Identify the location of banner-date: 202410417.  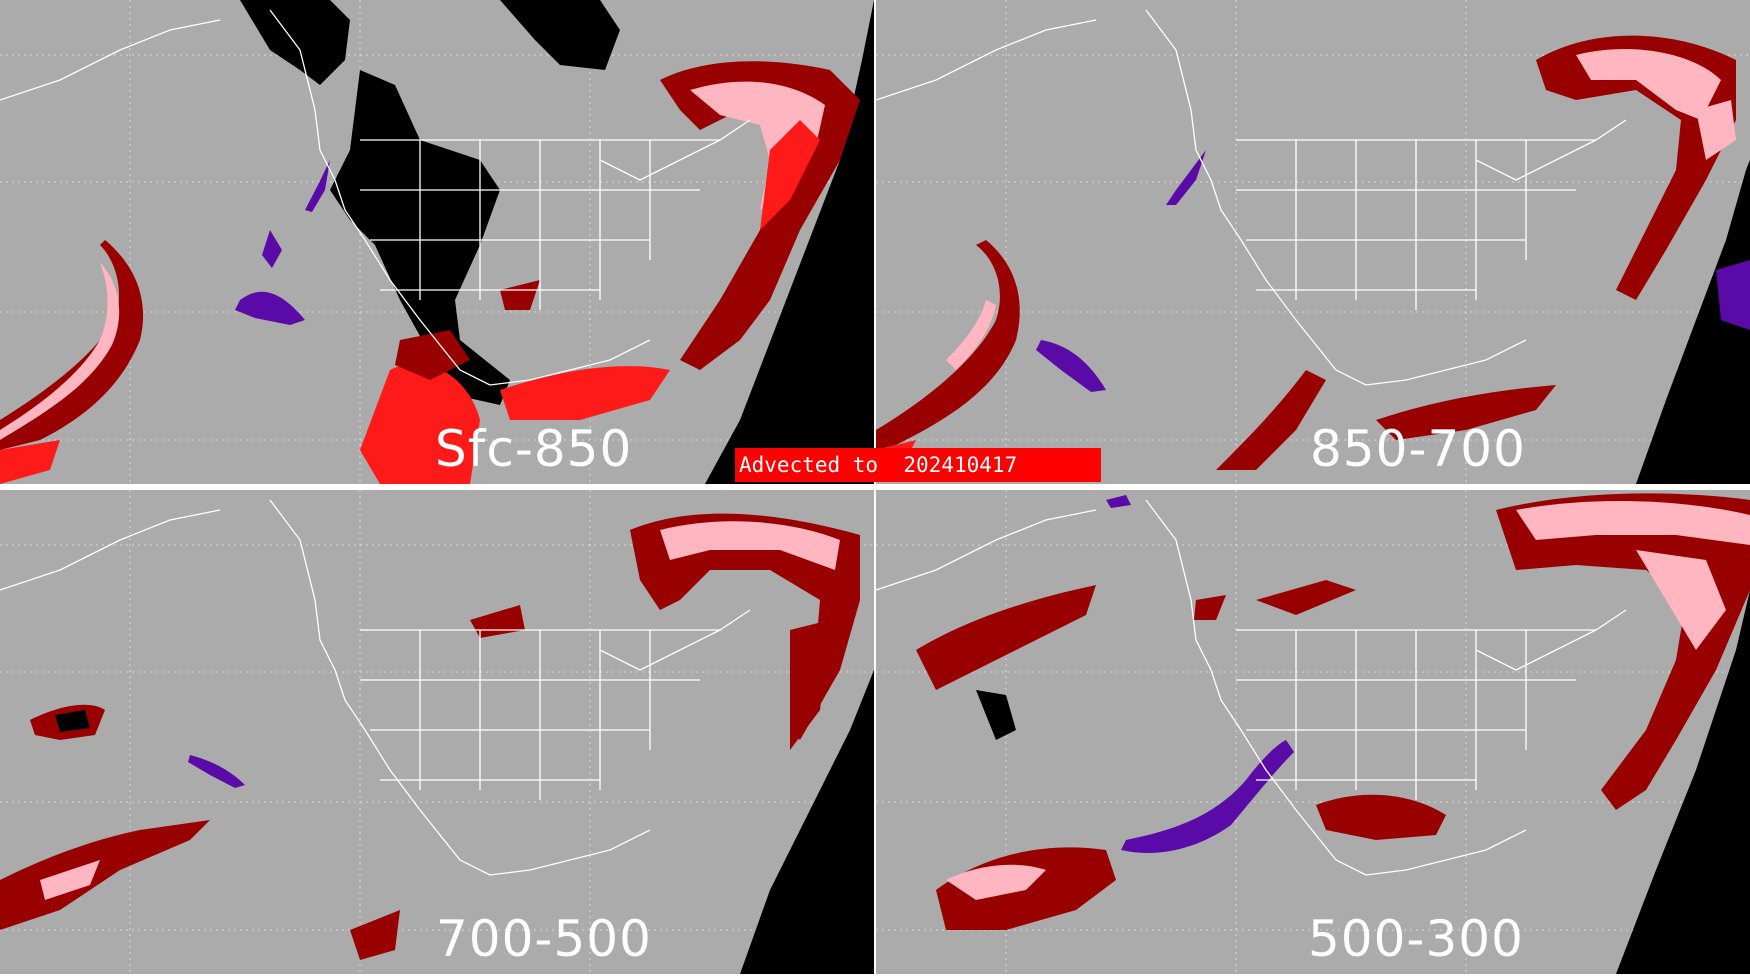
(960, 465).